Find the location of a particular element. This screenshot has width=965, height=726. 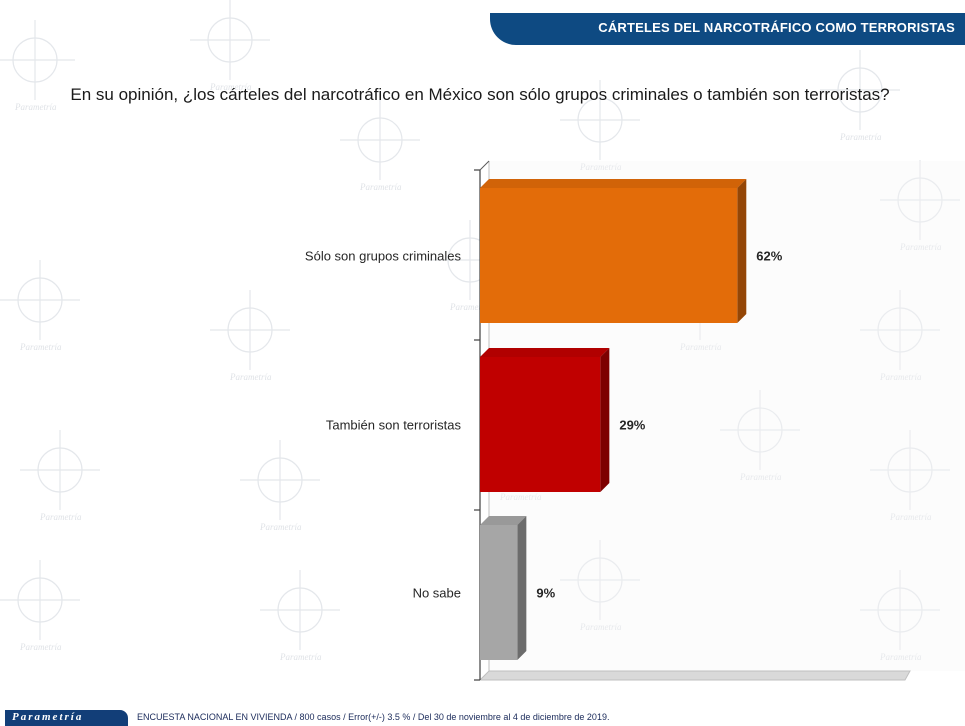

category-label: Sólo son grupos criminales is located at coordinates (383, 256).